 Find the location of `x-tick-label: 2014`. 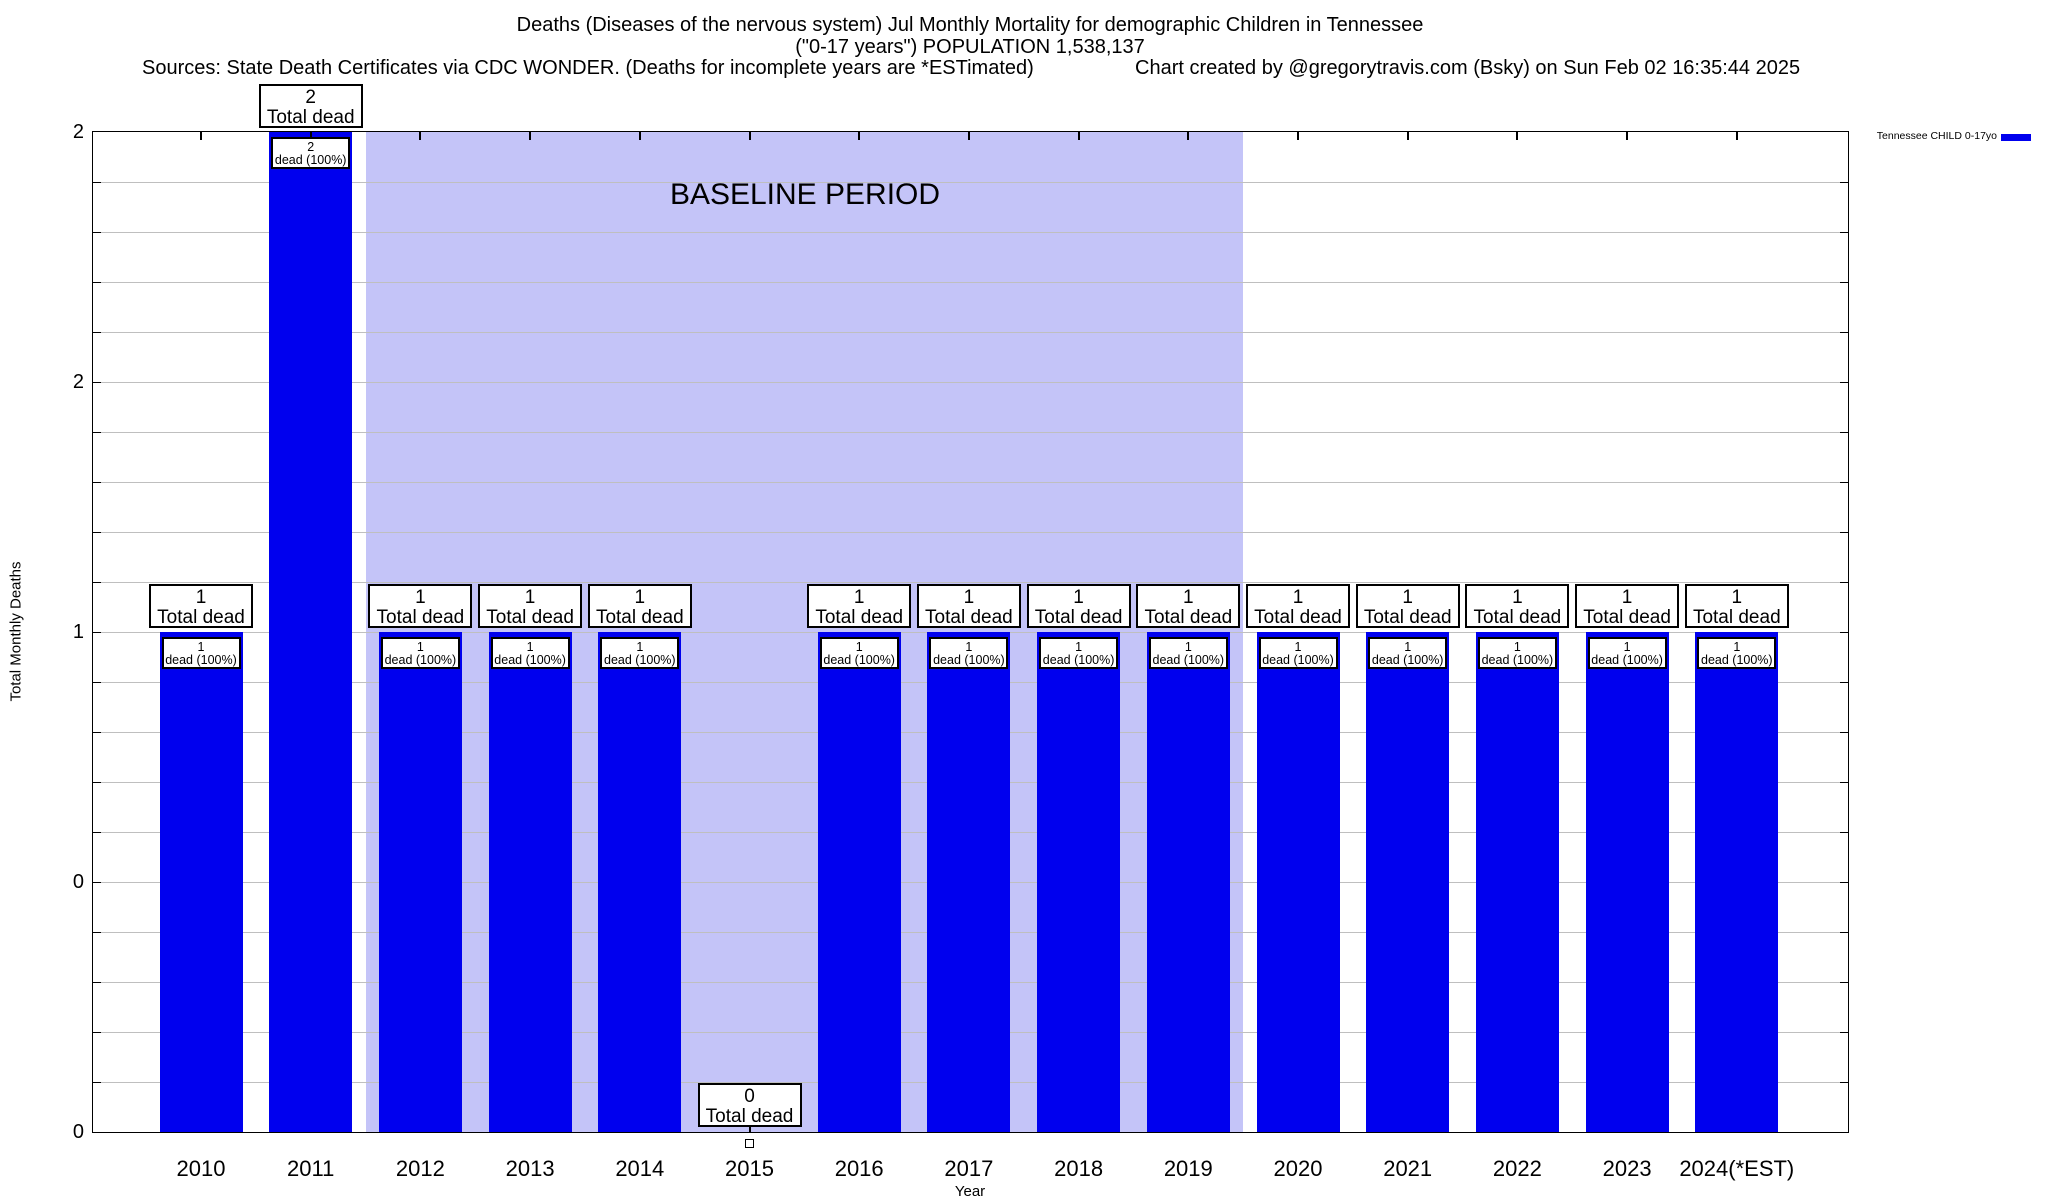

x-tick-label: 2014 is located at coordinates (640, 1168).